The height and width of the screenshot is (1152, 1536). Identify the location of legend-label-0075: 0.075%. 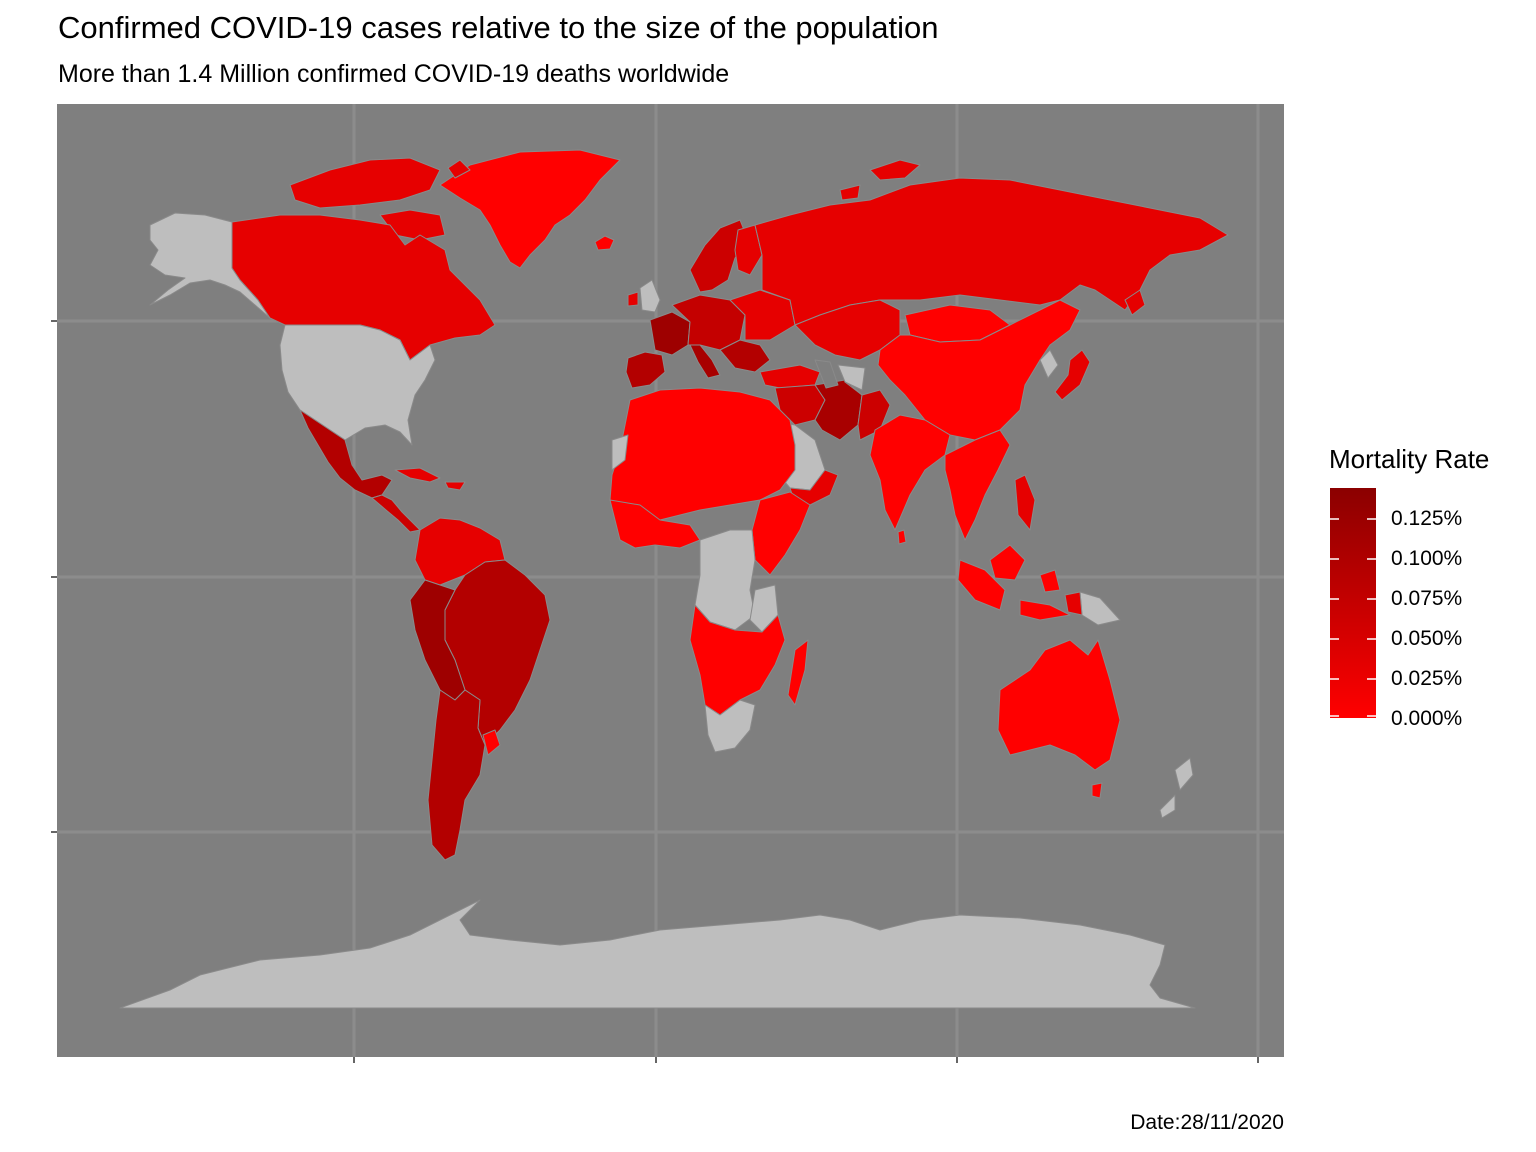
(1427, 598).